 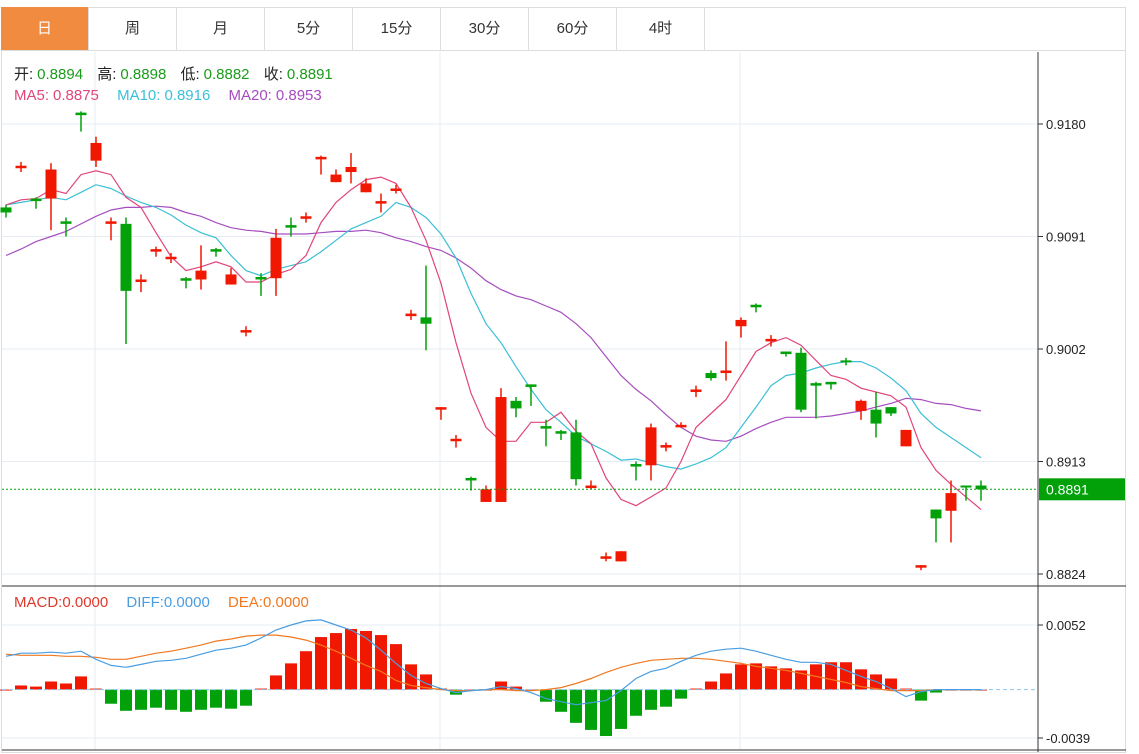 I want to click on price-tick-label: 0.9002, so click(x=1066, y=349).